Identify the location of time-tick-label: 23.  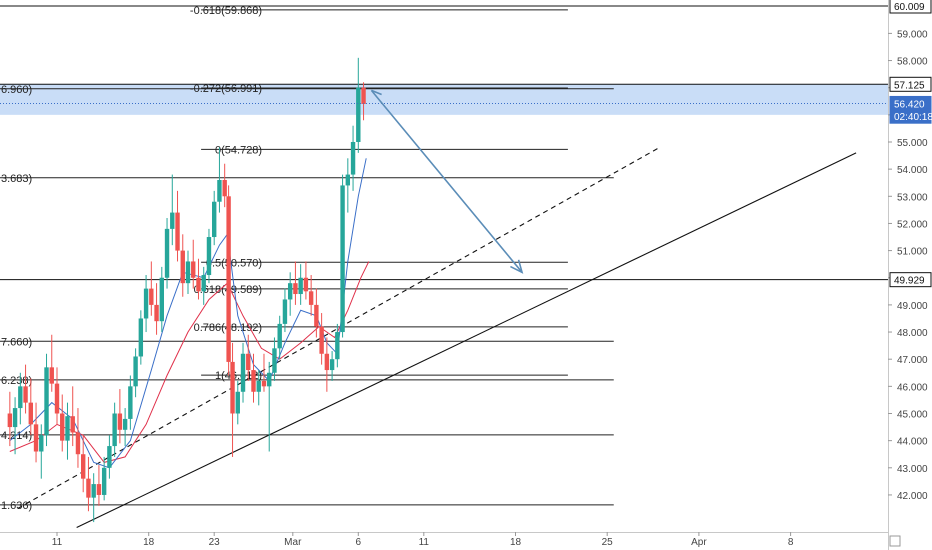
(215, 542).